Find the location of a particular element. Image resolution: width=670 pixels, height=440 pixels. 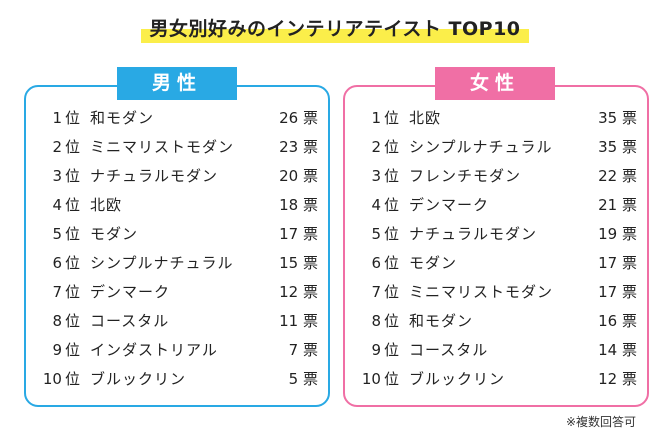

male-ranking-row: 10 位ブルックリン 5 票 is located at coordinates (179, 379).